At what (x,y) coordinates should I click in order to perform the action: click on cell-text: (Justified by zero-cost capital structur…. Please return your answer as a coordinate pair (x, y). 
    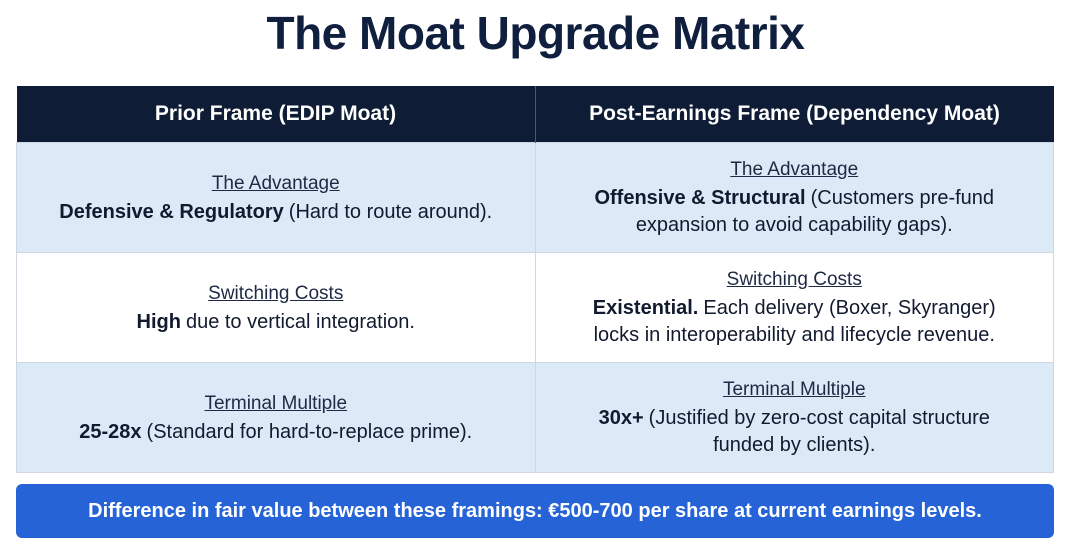
    Looking at the image, I should click on (819, 431).